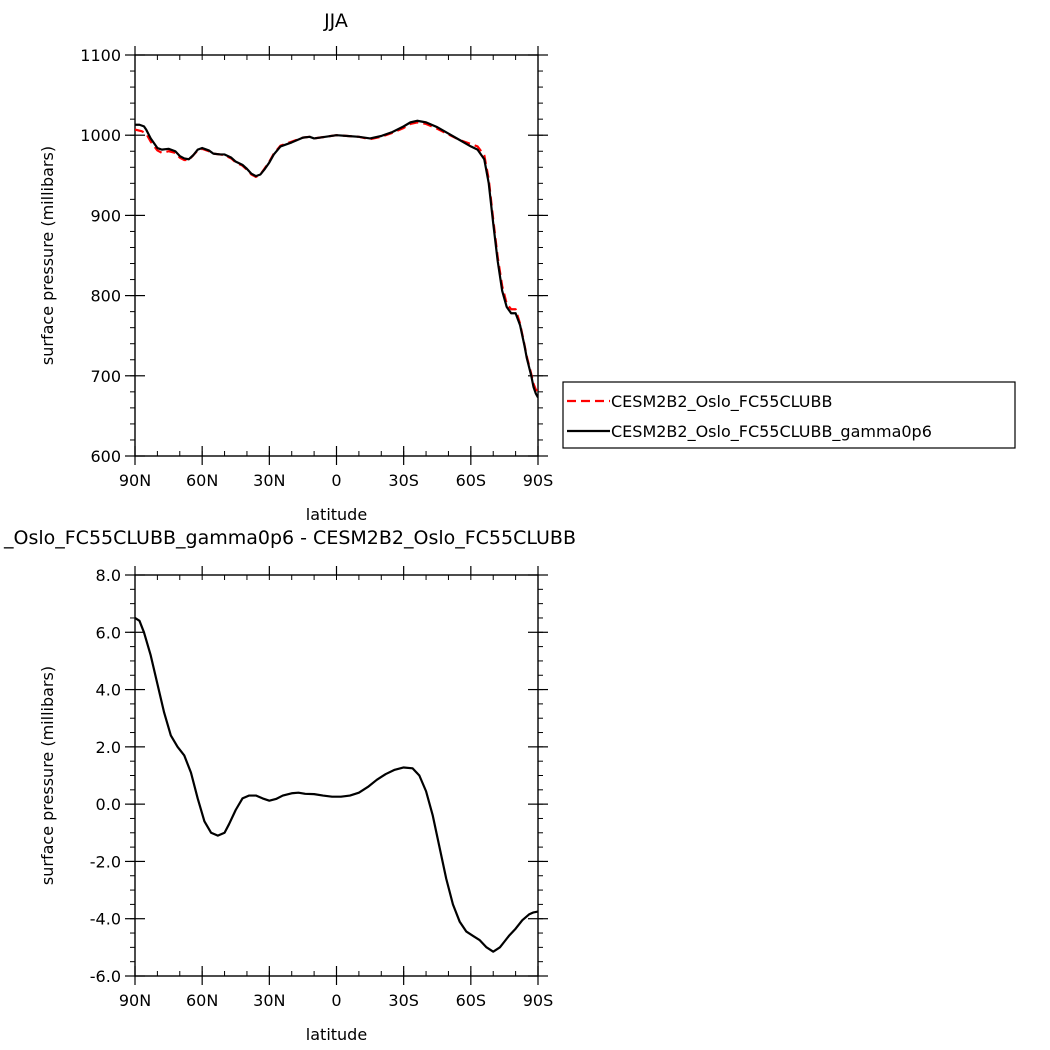 This screenshot has width=1050, height=1050. I want to click on legend-box, so click(789, 415).